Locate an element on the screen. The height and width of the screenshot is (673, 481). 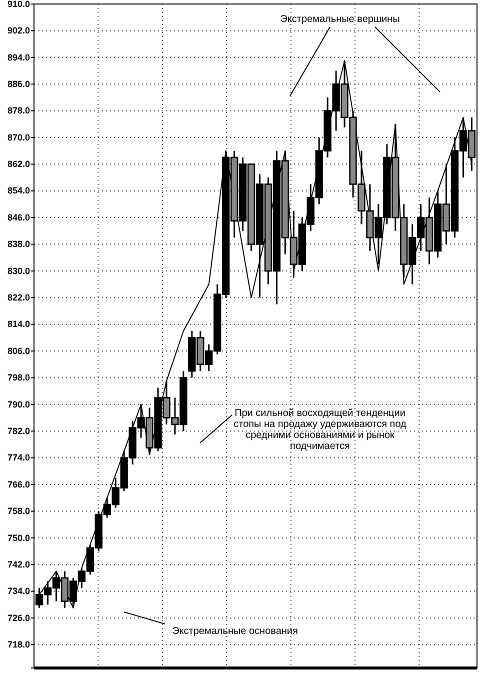
annotation: Экстремальные основания is located at coordinates (235, 631).